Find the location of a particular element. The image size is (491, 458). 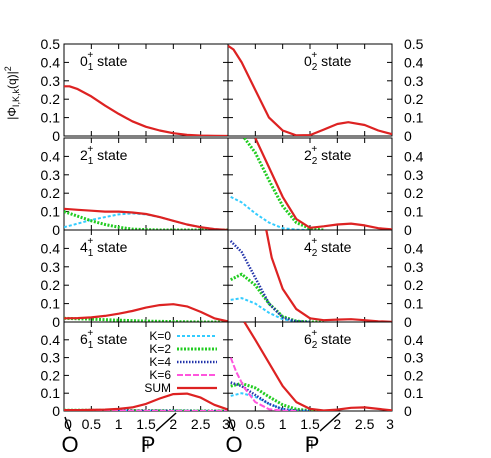

y-axis-label: |ΦI,K,k(q)|2 is located at coordinates (12, 93).